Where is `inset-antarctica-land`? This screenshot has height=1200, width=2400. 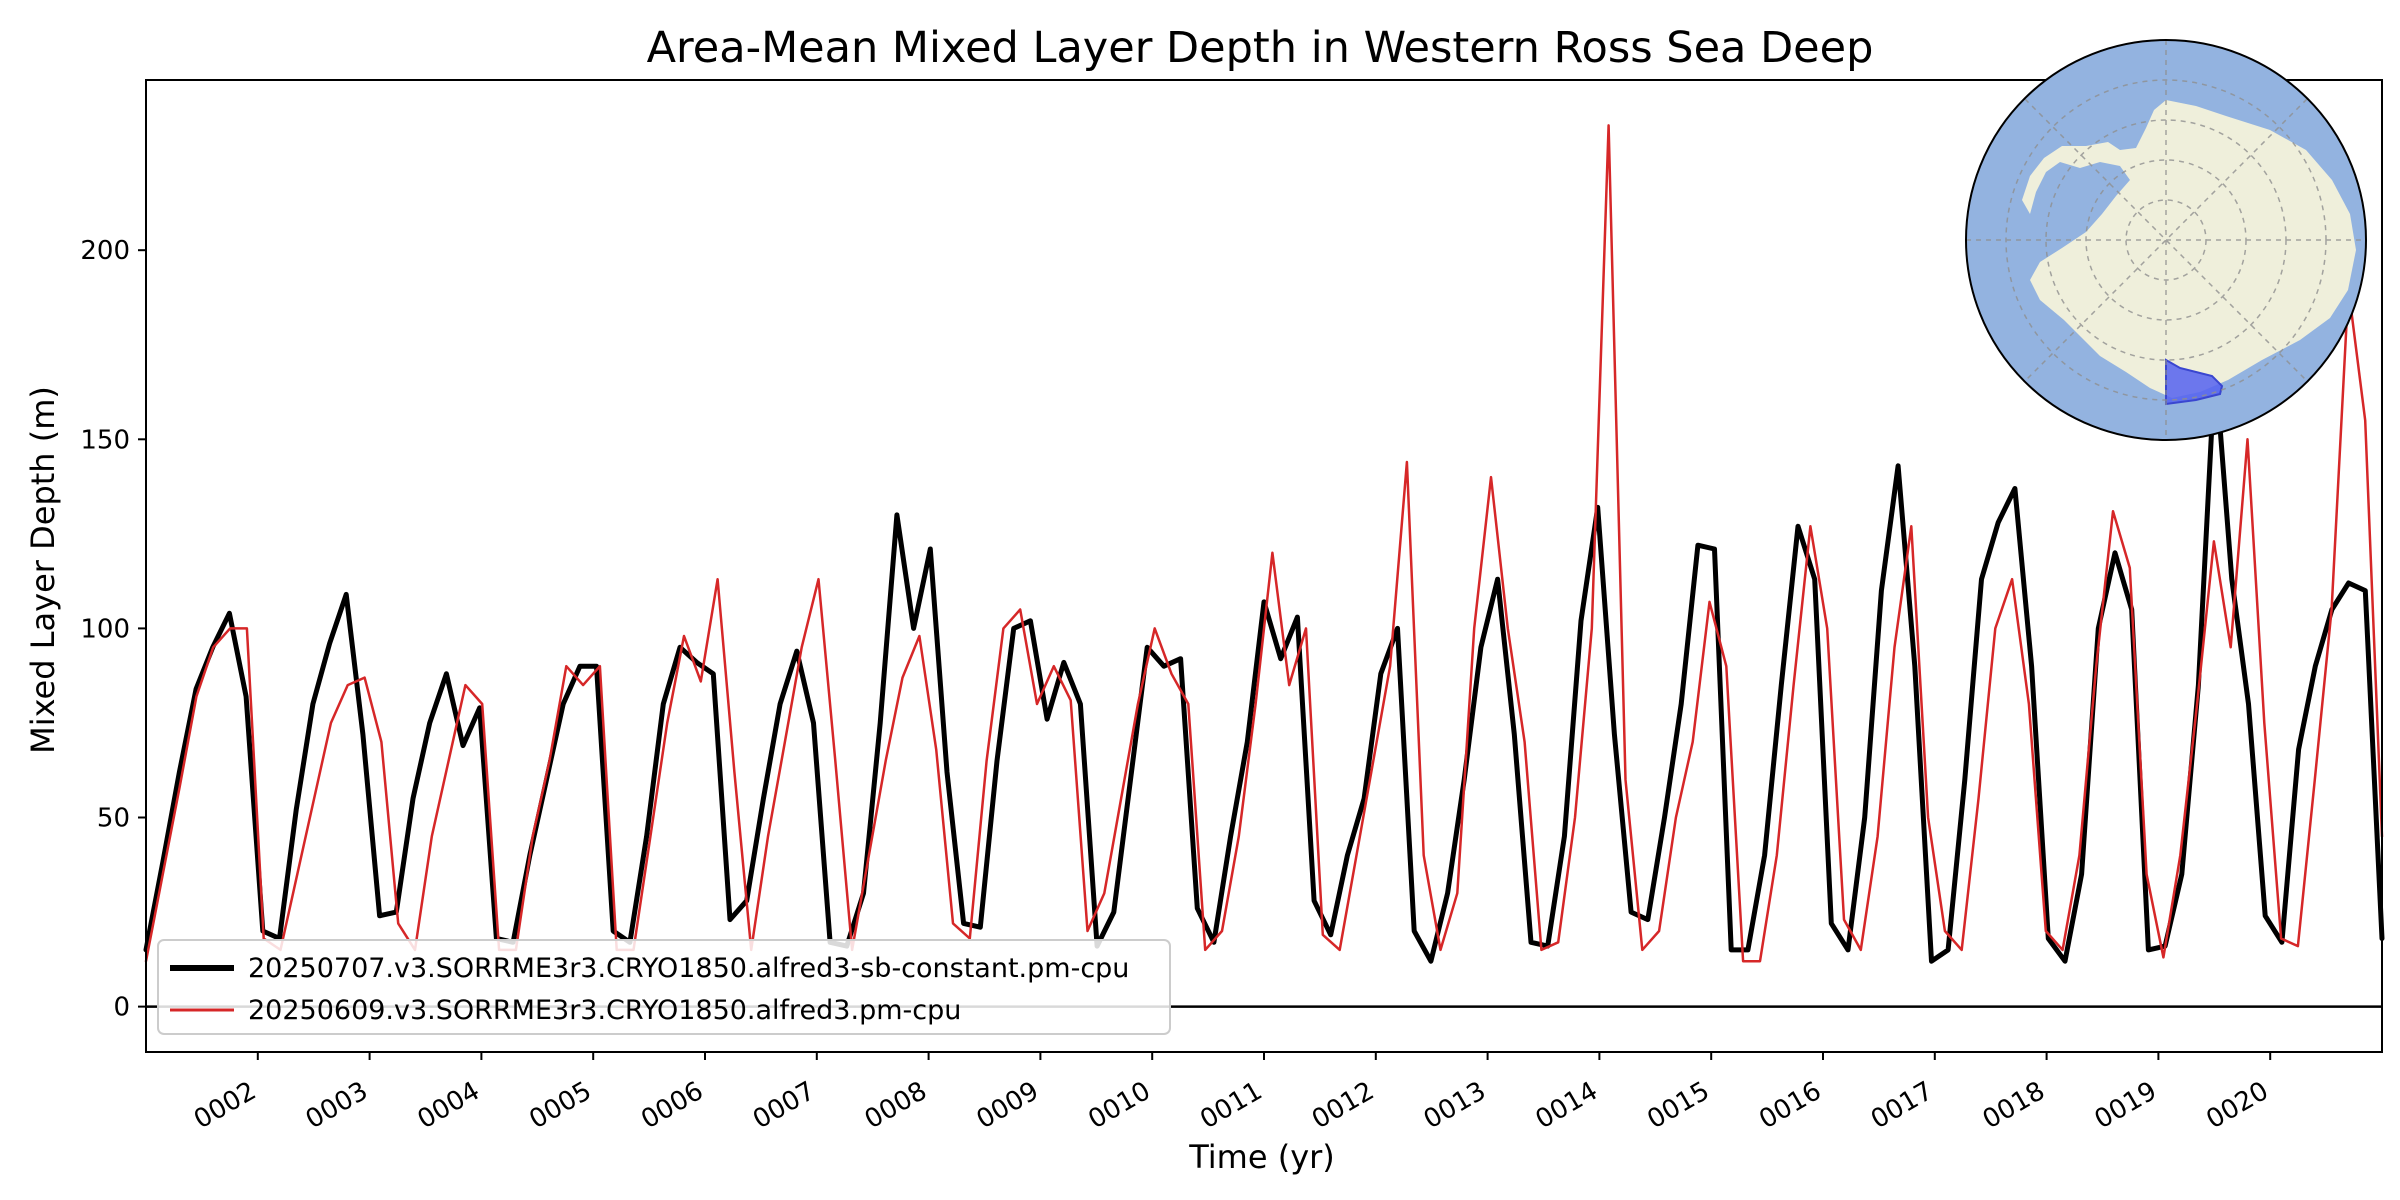 inset-antarctica-land is located at coordinates (2189, 249).